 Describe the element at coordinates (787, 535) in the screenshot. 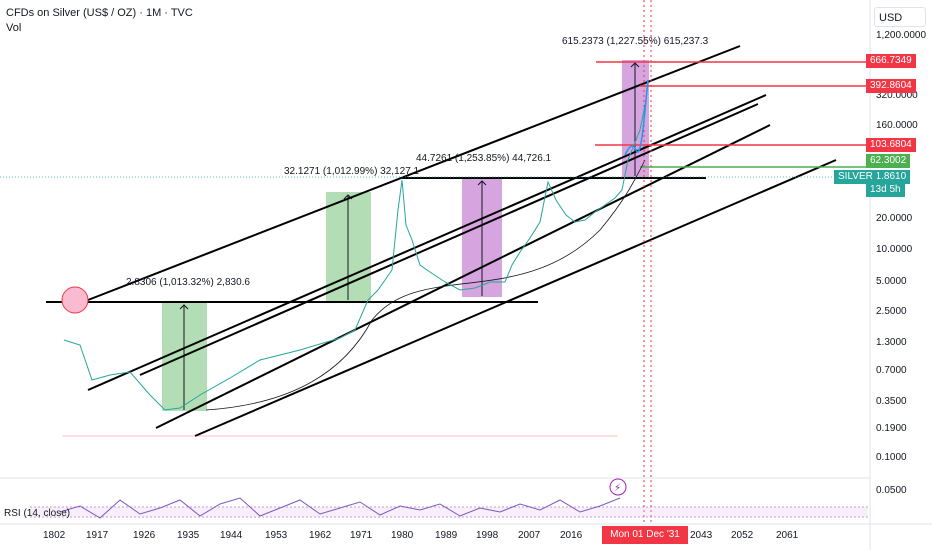

I see `time-label: 2061` at that location.